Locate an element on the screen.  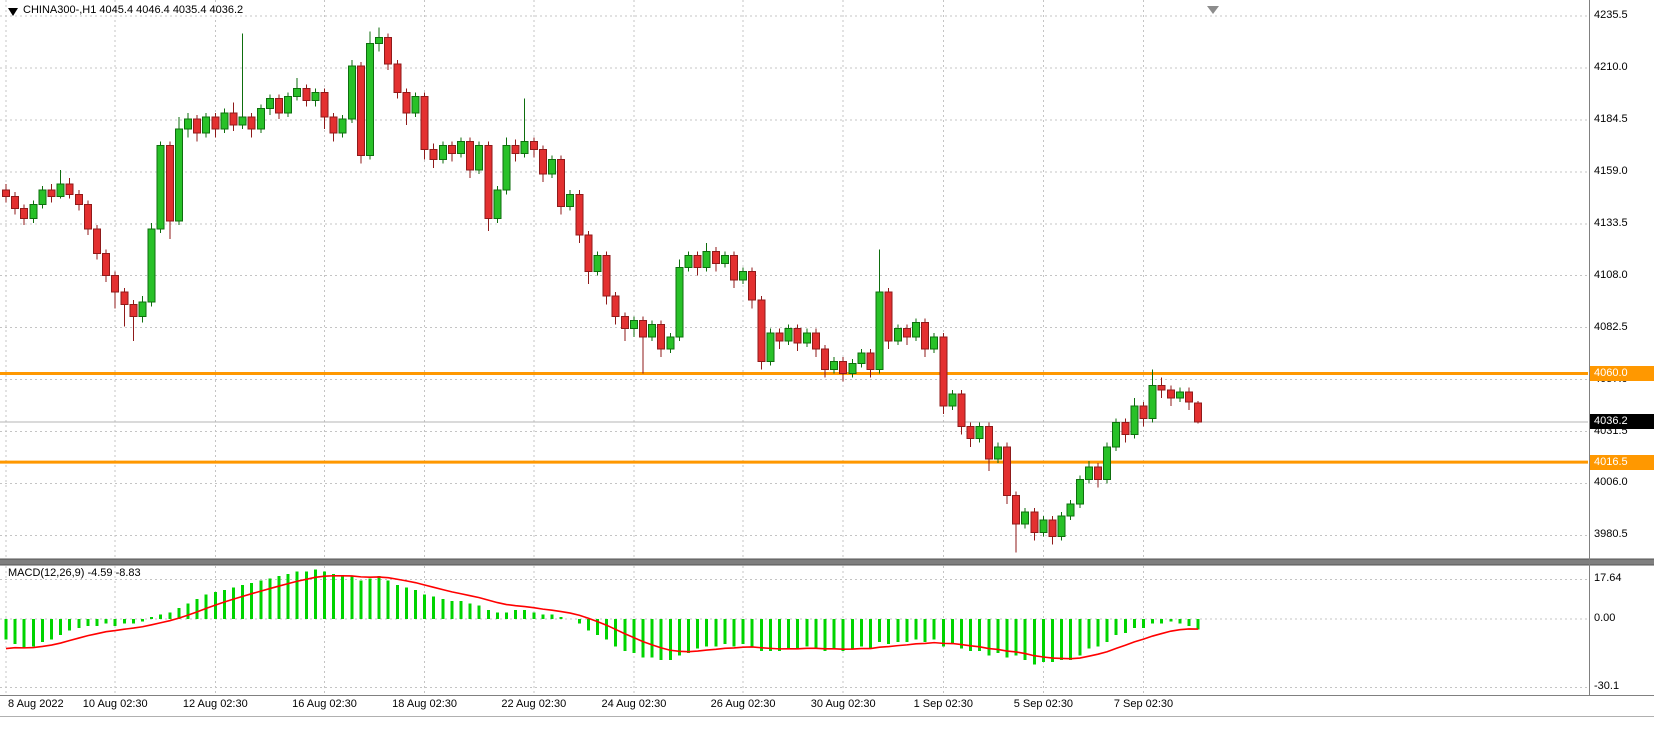
time-axis-label: 1 Sep 02:30 is located at coordinates (943, 704).